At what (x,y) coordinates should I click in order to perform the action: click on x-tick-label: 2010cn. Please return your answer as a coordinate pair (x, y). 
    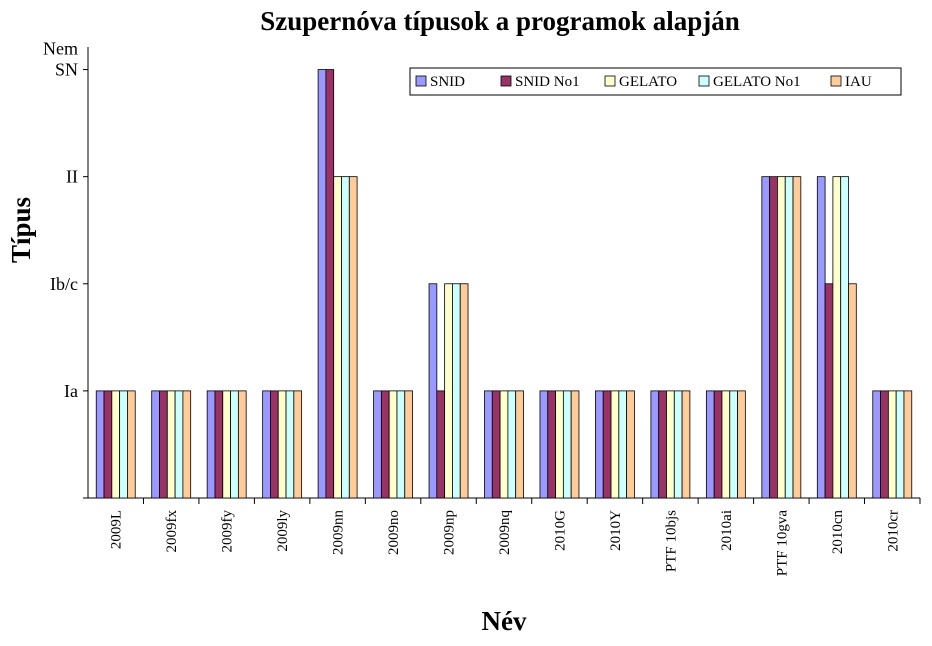
    Looking at the image, I should click on (838, 532).